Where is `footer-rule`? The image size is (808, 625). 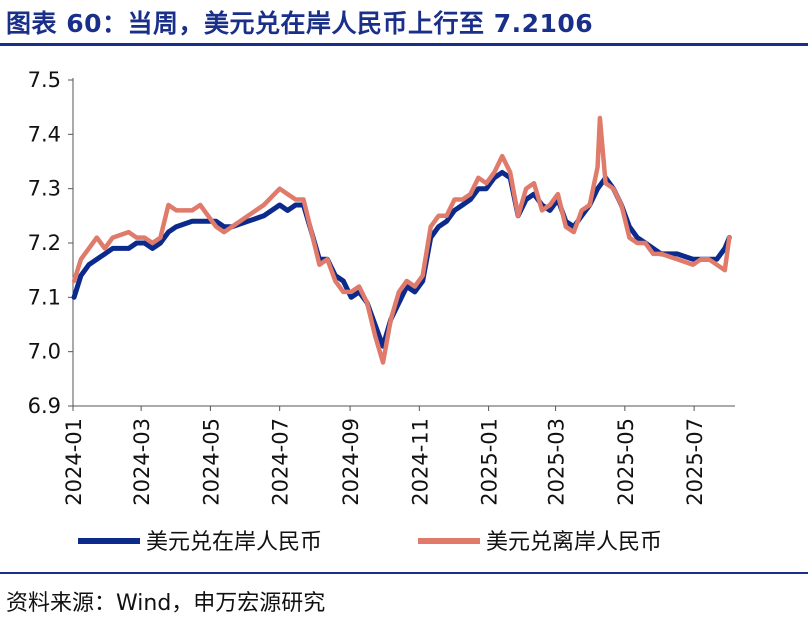 footer-rule is located at coordinates (404, 573).